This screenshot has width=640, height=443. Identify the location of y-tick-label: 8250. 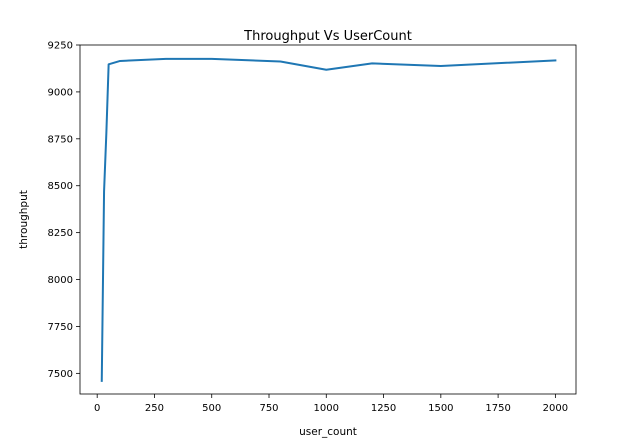
(60, 233).